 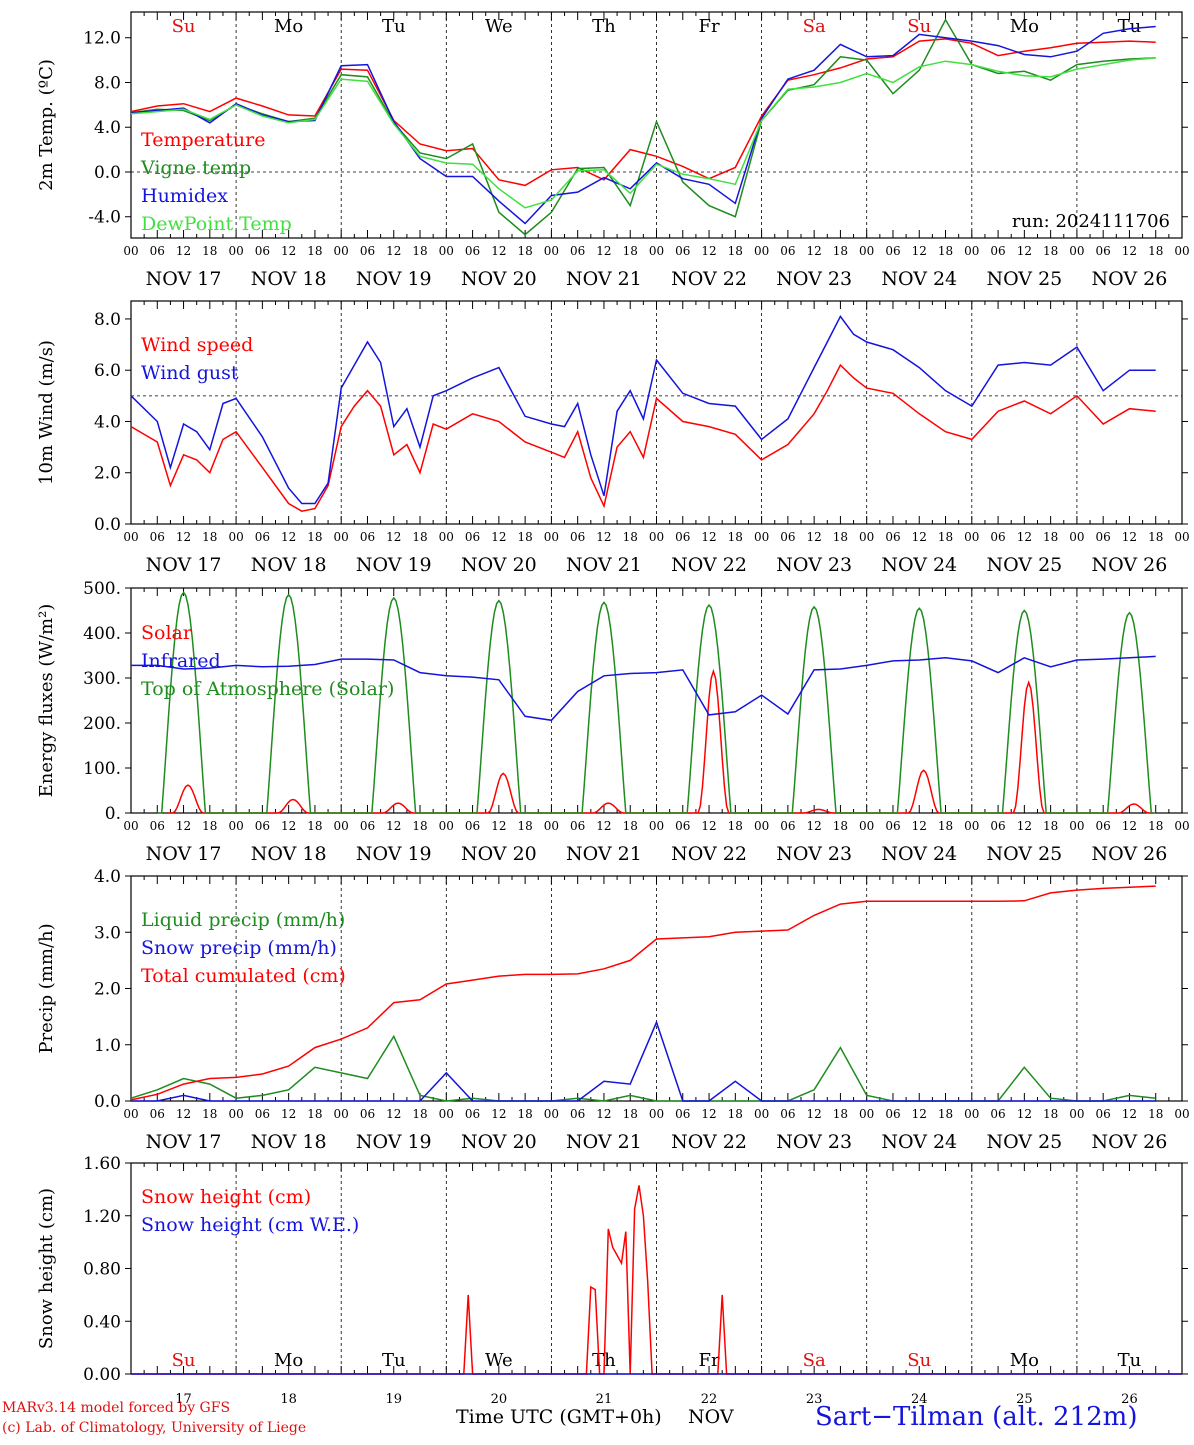 I want to click on y-tick-label: 1.60, so click(x=102, y=1164).